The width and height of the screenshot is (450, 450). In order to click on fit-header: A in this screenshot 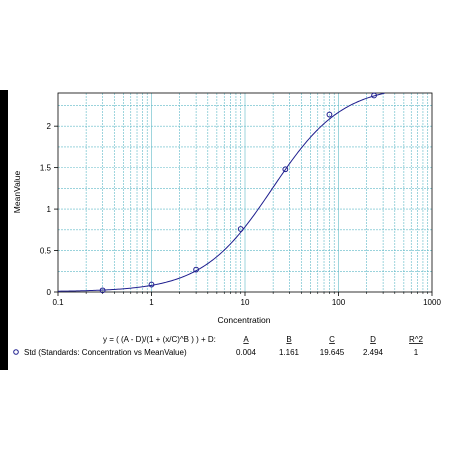, I will do `click(246, 339)`.